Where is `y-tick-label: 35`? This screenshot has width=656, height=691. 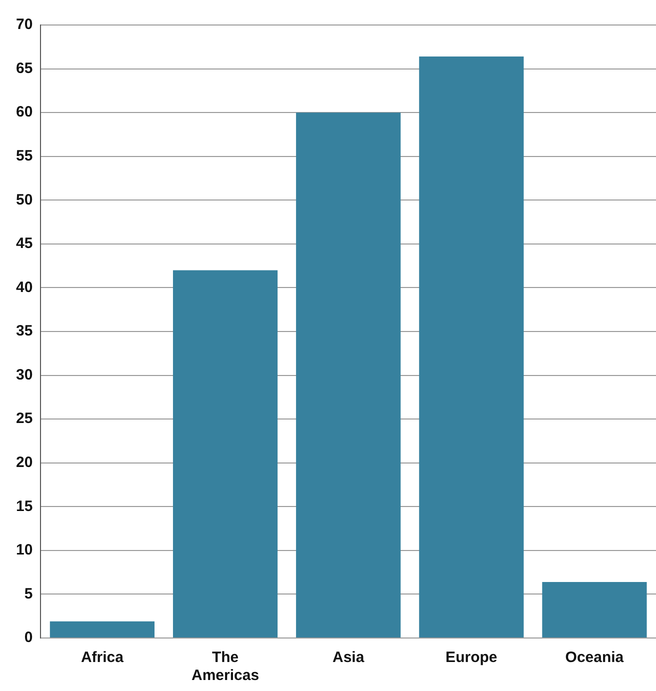 y-tick-label: 35 is located at coordinates (24, 331).